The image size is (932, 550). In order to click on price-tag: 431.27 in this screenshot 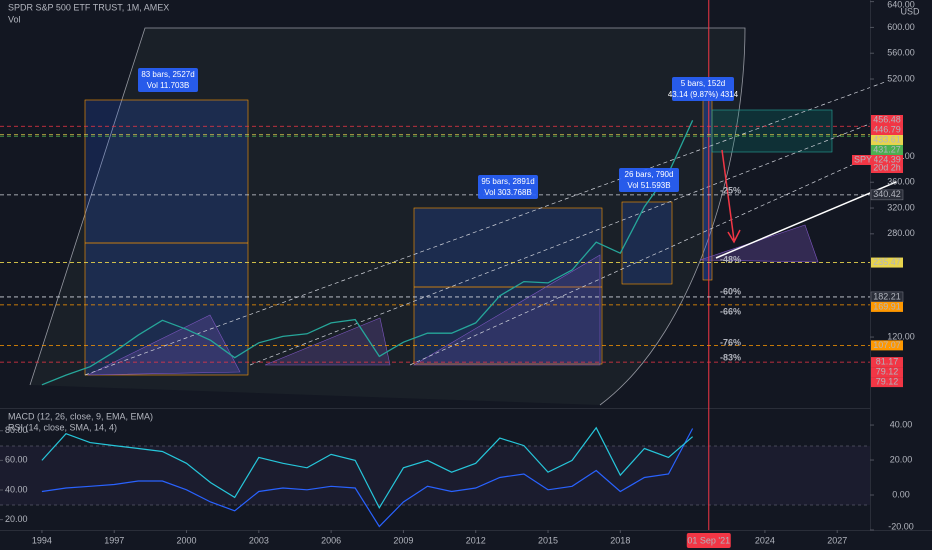, I will do `click(887, 149)`.